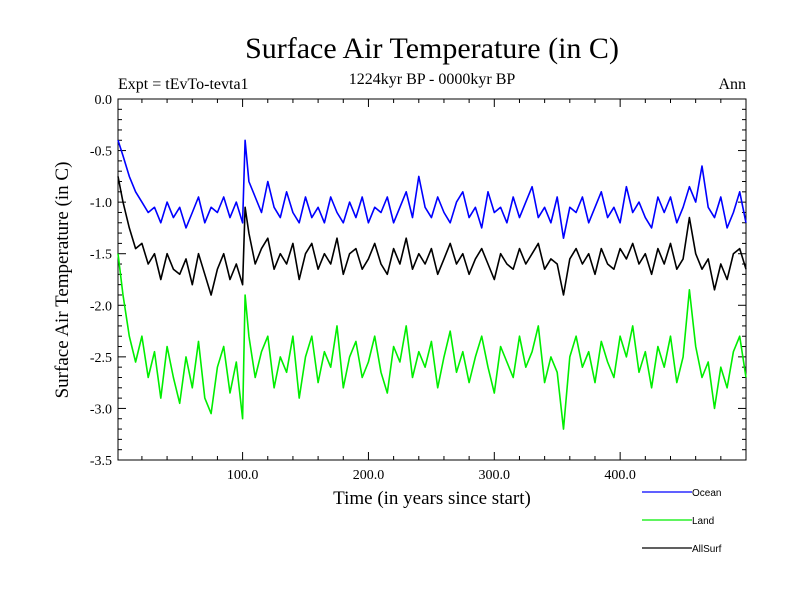 This screenshot has height=600, width=800. Describe the element at coordinates (732, 84) in the screenshot. I see `season-label: Ann` at that location.